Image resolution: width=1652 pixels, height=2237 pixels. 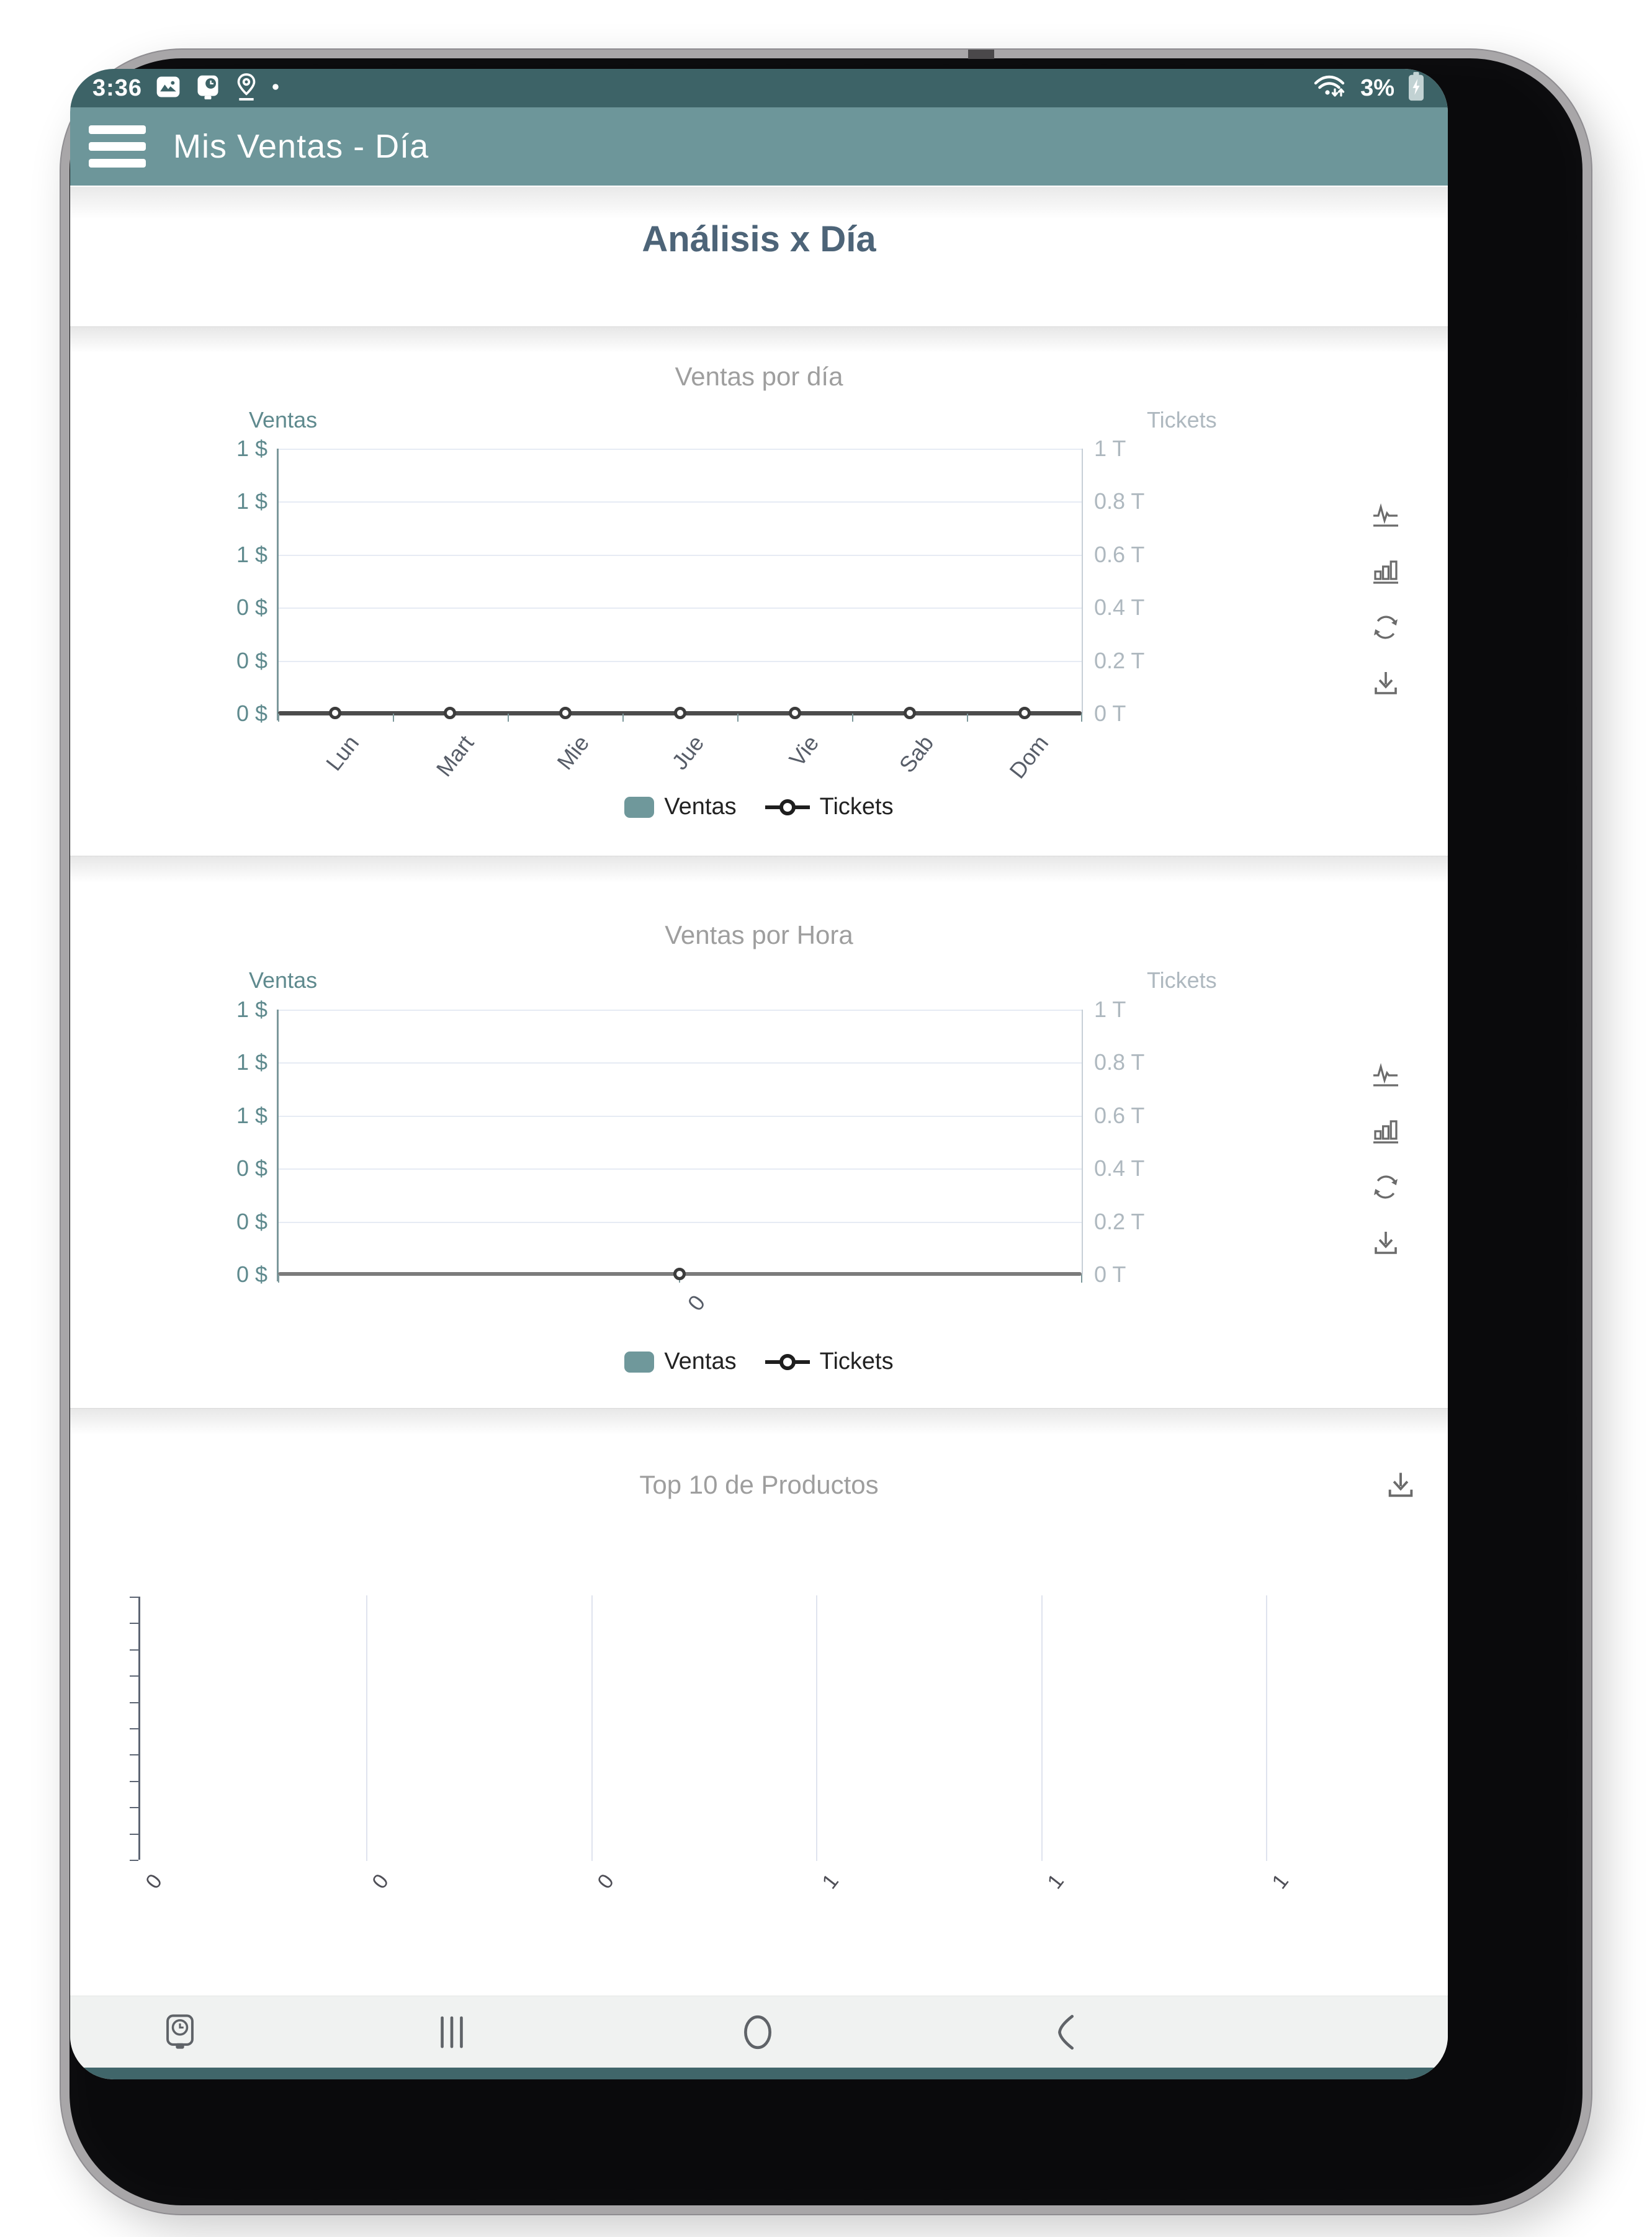 I want to click on location-icon, so click(x=246, y=89).